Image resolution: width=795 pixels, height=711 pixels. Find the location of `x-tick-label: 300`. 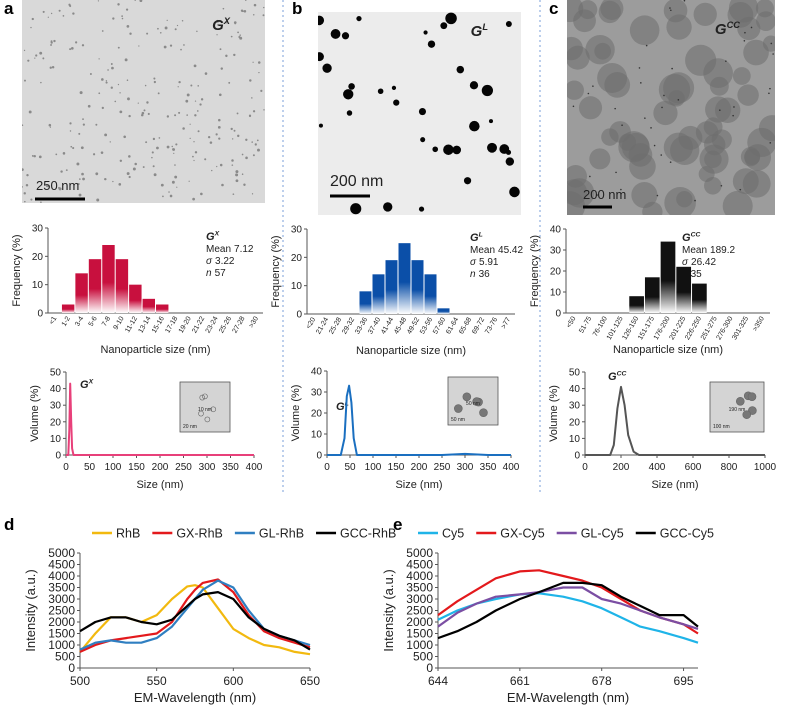

x-tick-label: 300 is located at coordinates (465, 467).